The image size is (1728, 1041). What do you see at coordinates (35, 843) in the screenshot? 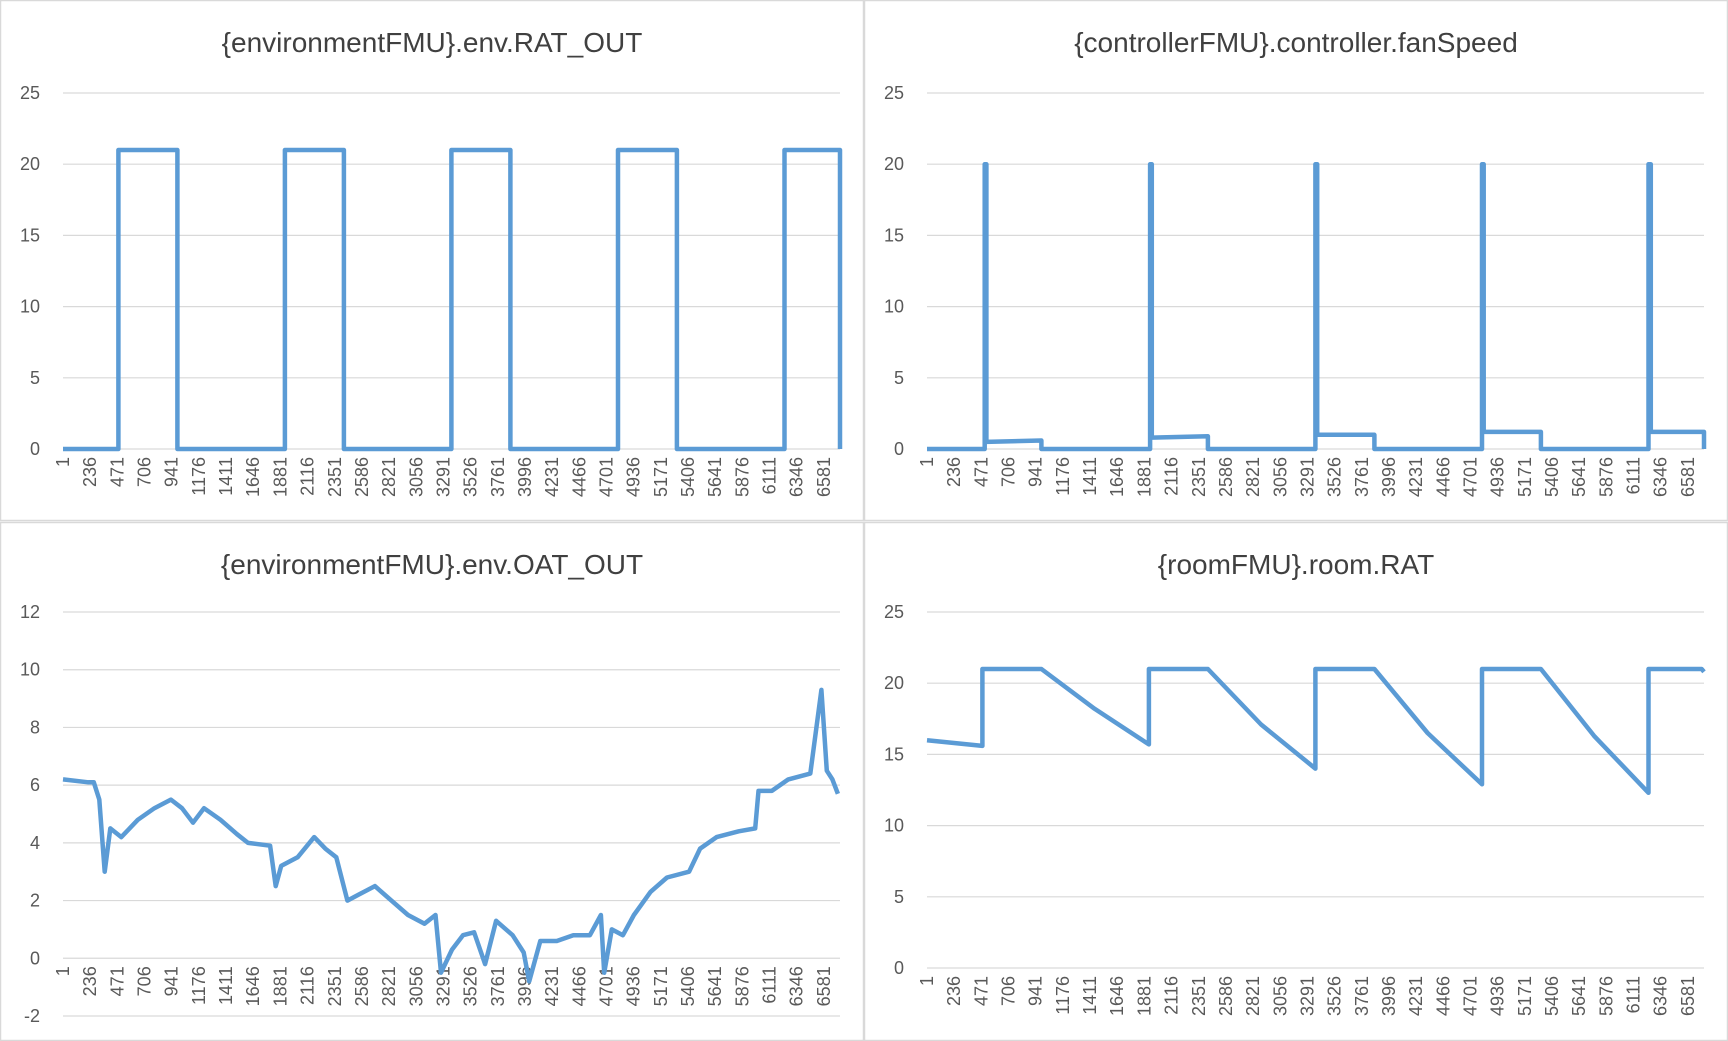
I see `y-tick-label: 4` at bounding box center [35, 843].